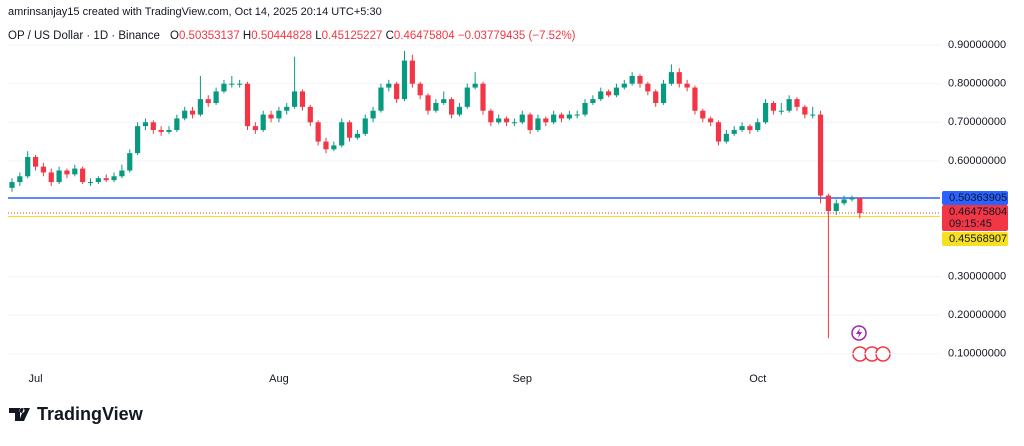 This screenshot has width=1024, height=446. What do you see at coordinates (209, 36) in the screenshot?
I see `ohlc-value: 0.50353137` at bounding box center [209, 36].